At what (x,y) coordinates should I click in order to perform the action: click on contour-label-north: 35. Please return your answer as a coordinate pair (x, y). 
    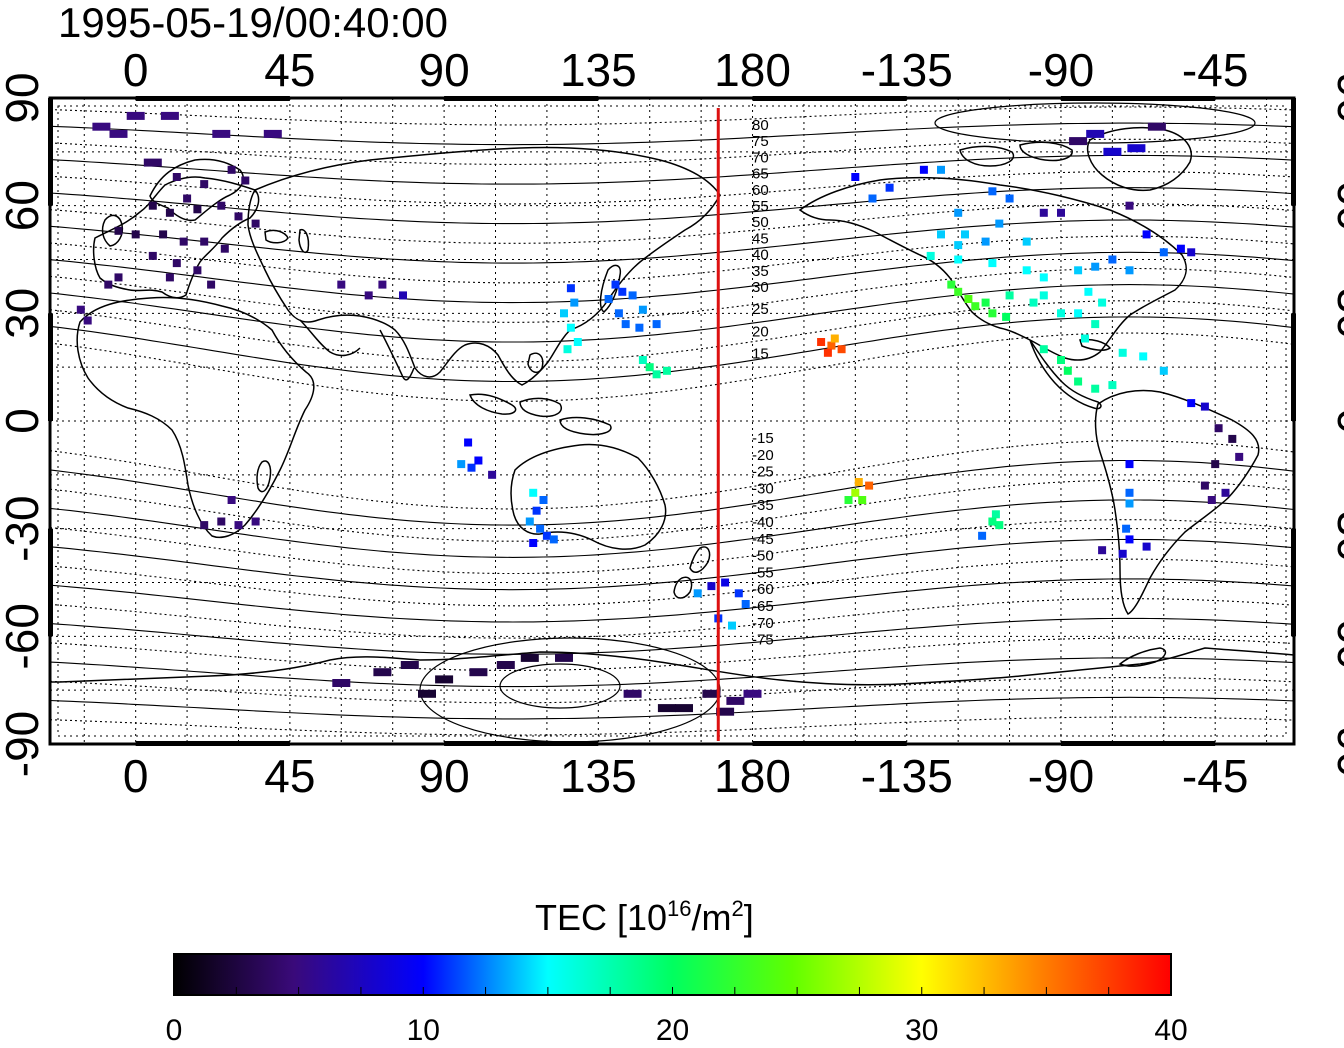
    Looking at the image, I should click on (760, 271).